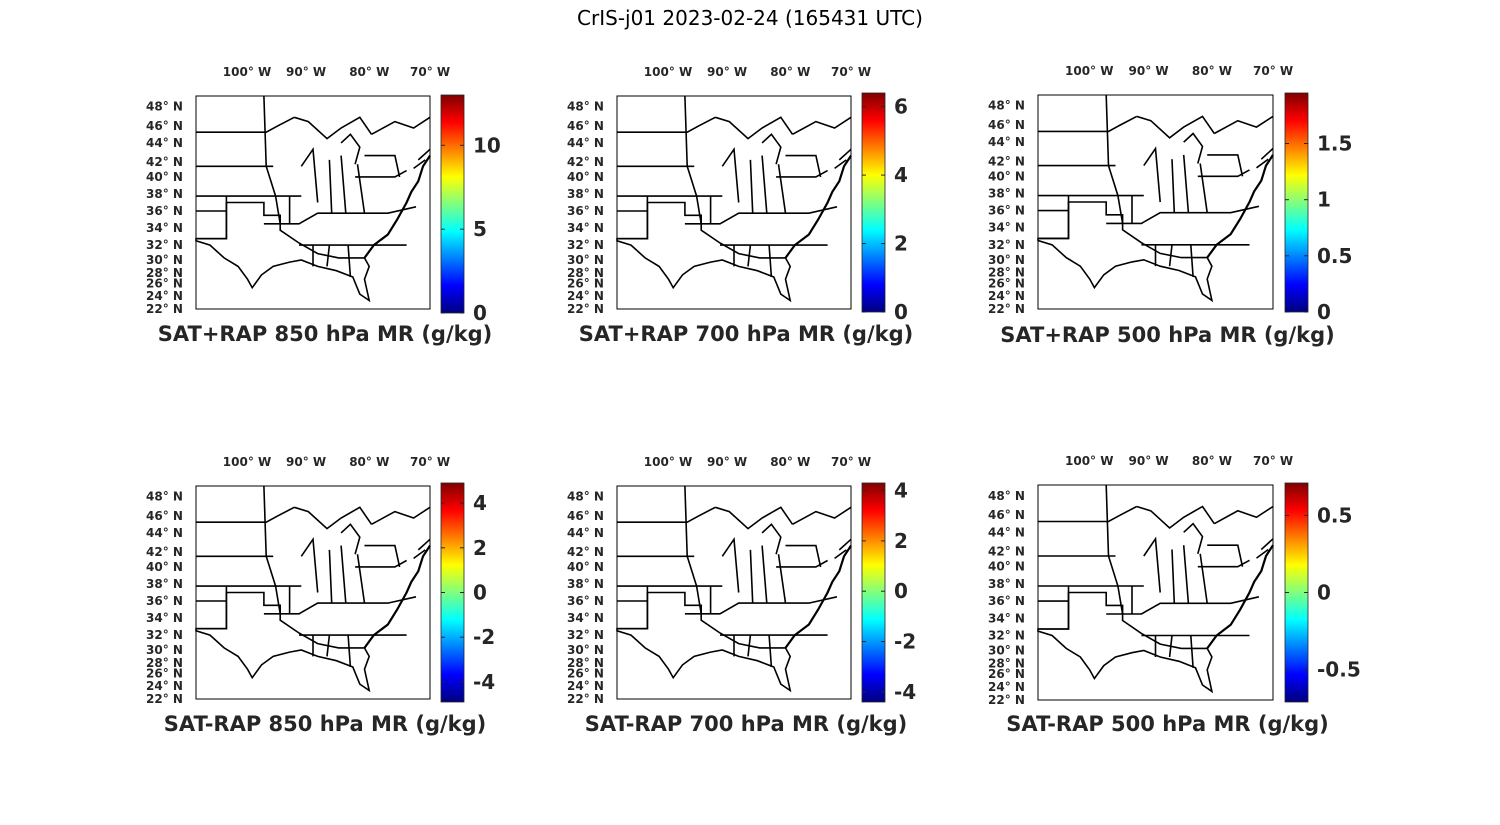 This screenshot has width=1500, height=825. What do you see at coordinates (746, 334) in the screenshot?
I see `panel-title: SAT+RAP 700 hPa MR (g/kg)` at bounding box center [746, 334].